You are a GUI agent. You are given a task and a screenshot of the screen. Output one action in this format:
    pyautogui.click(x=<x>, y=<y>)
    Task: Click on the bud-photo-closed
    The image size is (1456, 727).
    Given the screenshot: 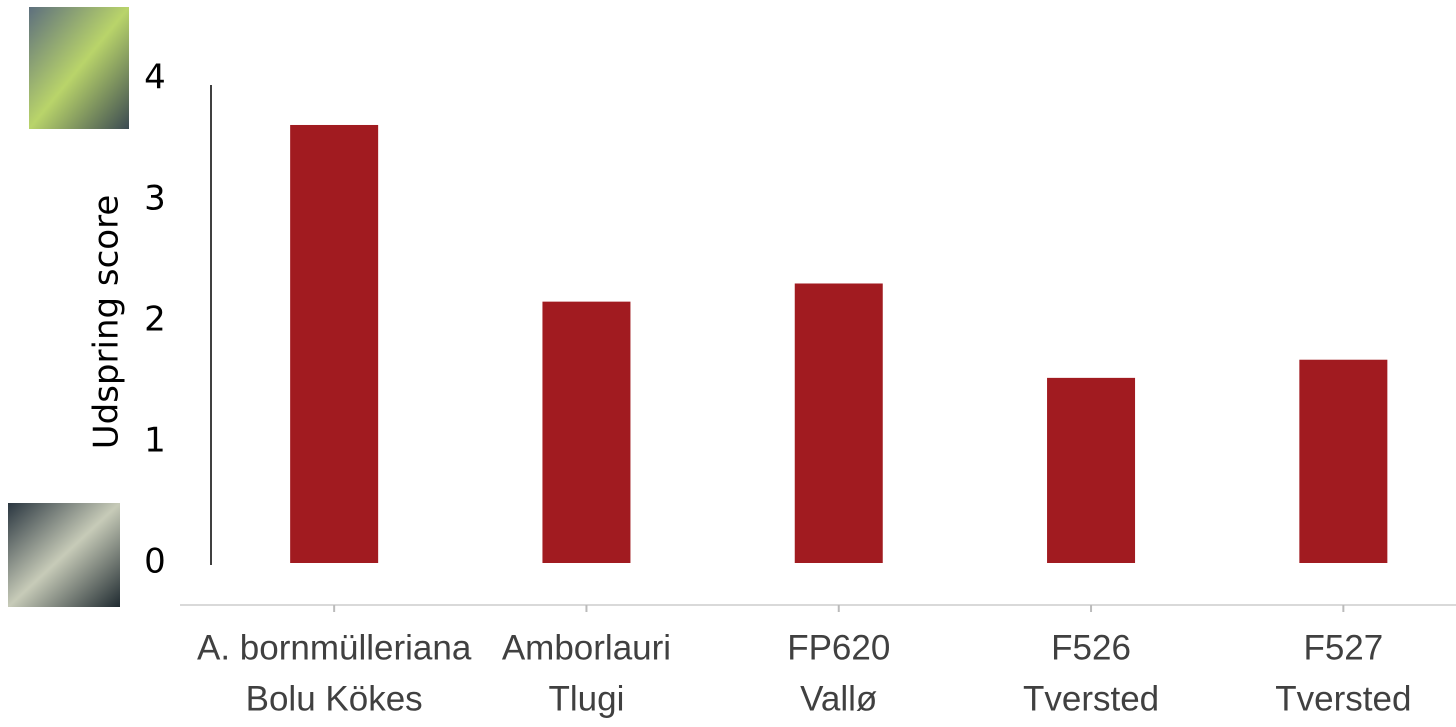 What is the action you would take?
    pyautogui.click(x=64, y=555)
    